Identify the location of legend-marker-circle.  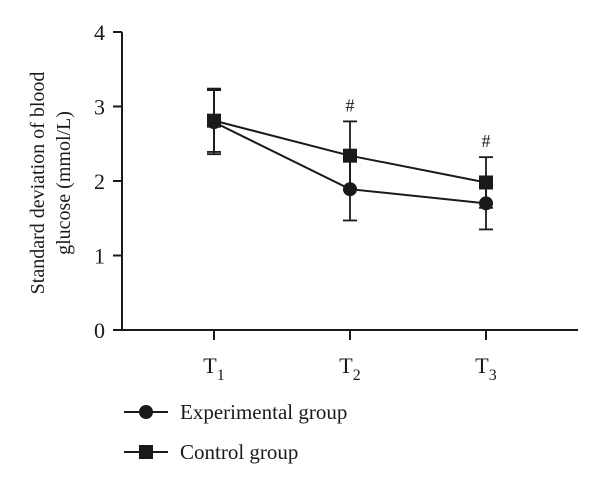
(146, 412).